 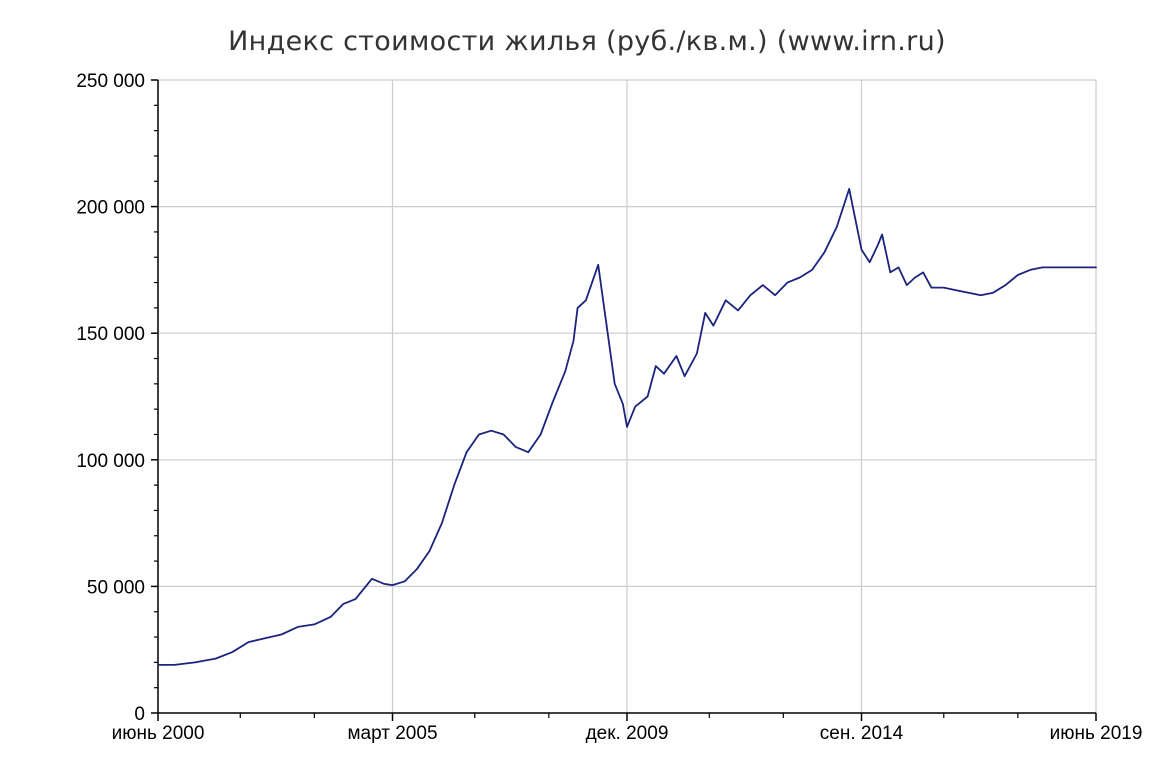 What do you see at coordinates (862, 733) in the screenshot?
I see `x-tick-label: сен. 2014` at bounding box center [862, 733].